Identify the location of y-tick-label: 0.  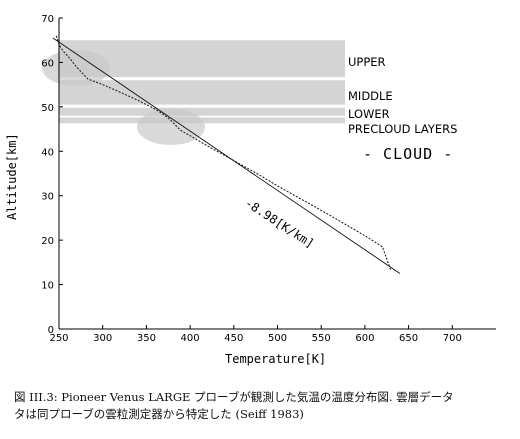
(51, 330).